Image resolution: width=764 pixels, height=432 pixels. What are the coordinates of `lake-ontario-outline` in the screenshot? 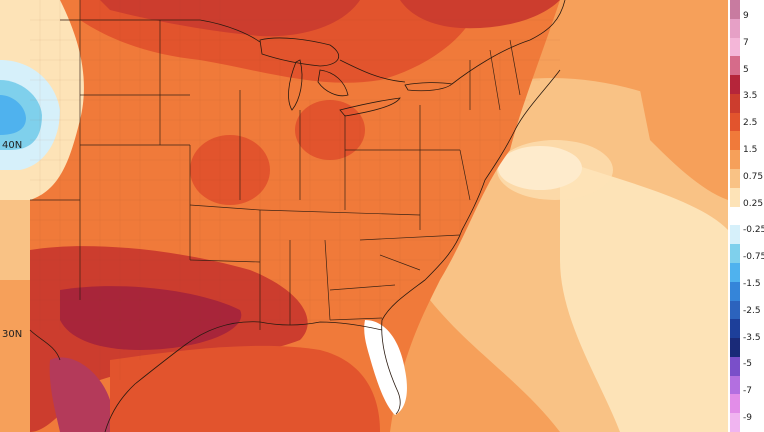 It's located at (428, 87).